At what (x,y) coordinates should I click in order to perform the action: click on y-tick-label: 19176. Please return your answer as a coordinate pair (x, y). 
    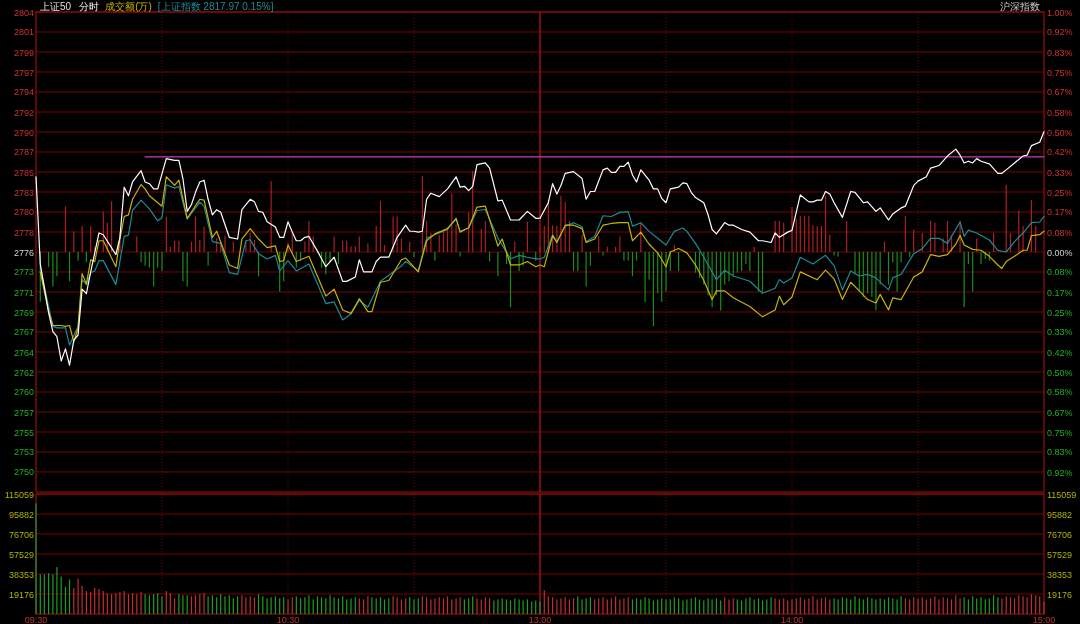
    Looking at the image, I should click on (21, 594).